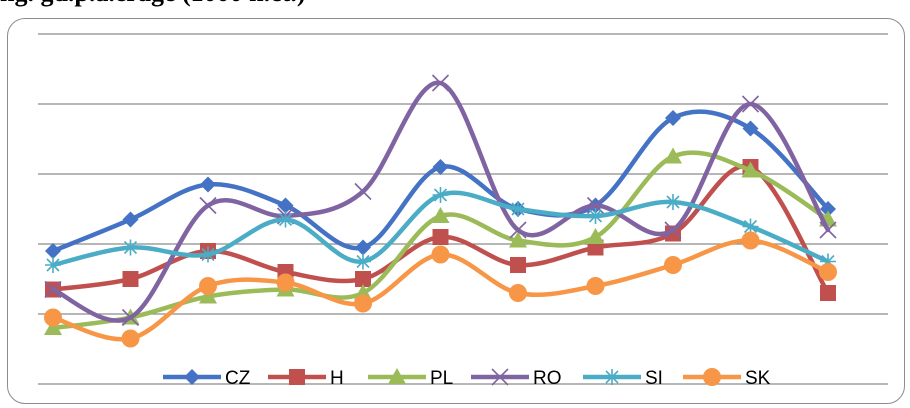 This screenshot has width=910, height=408. What do you see at coordinates (654, 378) in the screenshot?
I see `legend-label-si: SI` at bounding box center [654, 378].